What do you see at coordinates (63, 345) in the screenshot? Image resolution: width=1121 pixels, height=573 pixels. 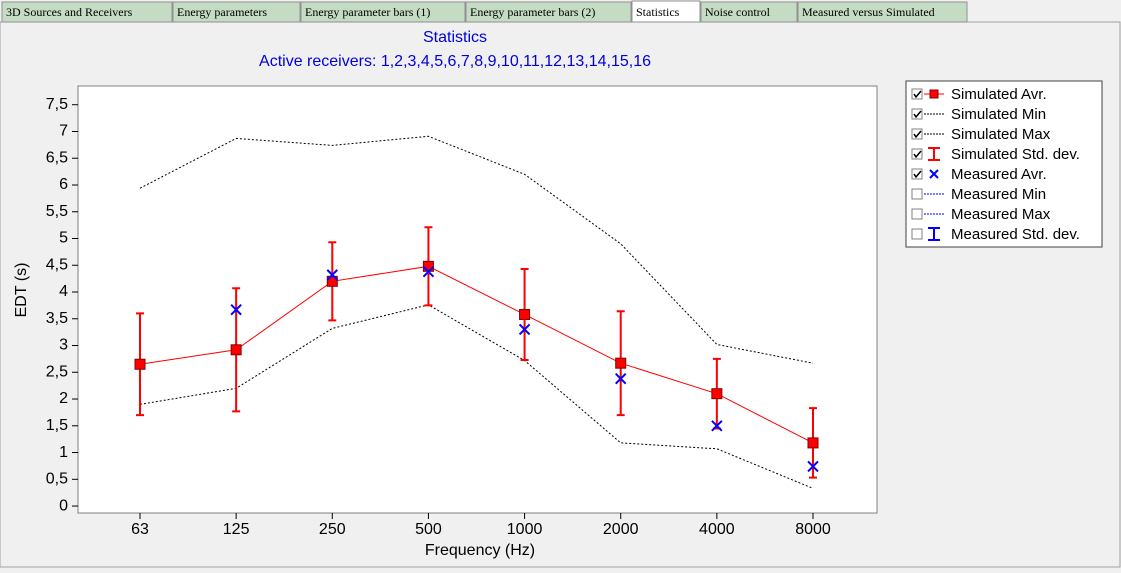 I see `y-tick-label: 3` at bounding box center [63, 345].